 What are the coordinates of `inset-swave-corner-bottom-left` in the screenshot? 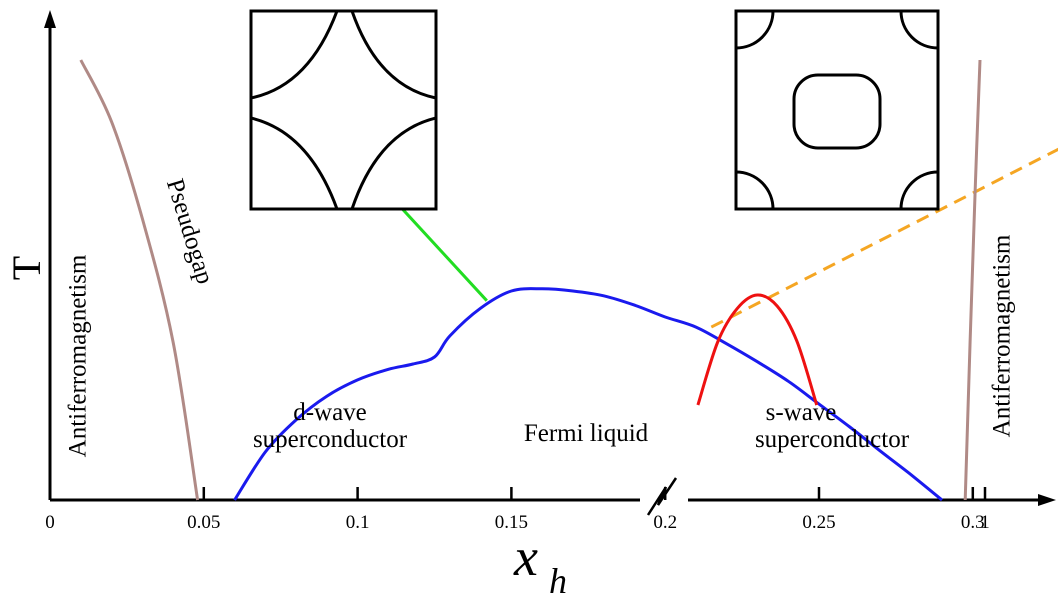 It's located at (755, 189).